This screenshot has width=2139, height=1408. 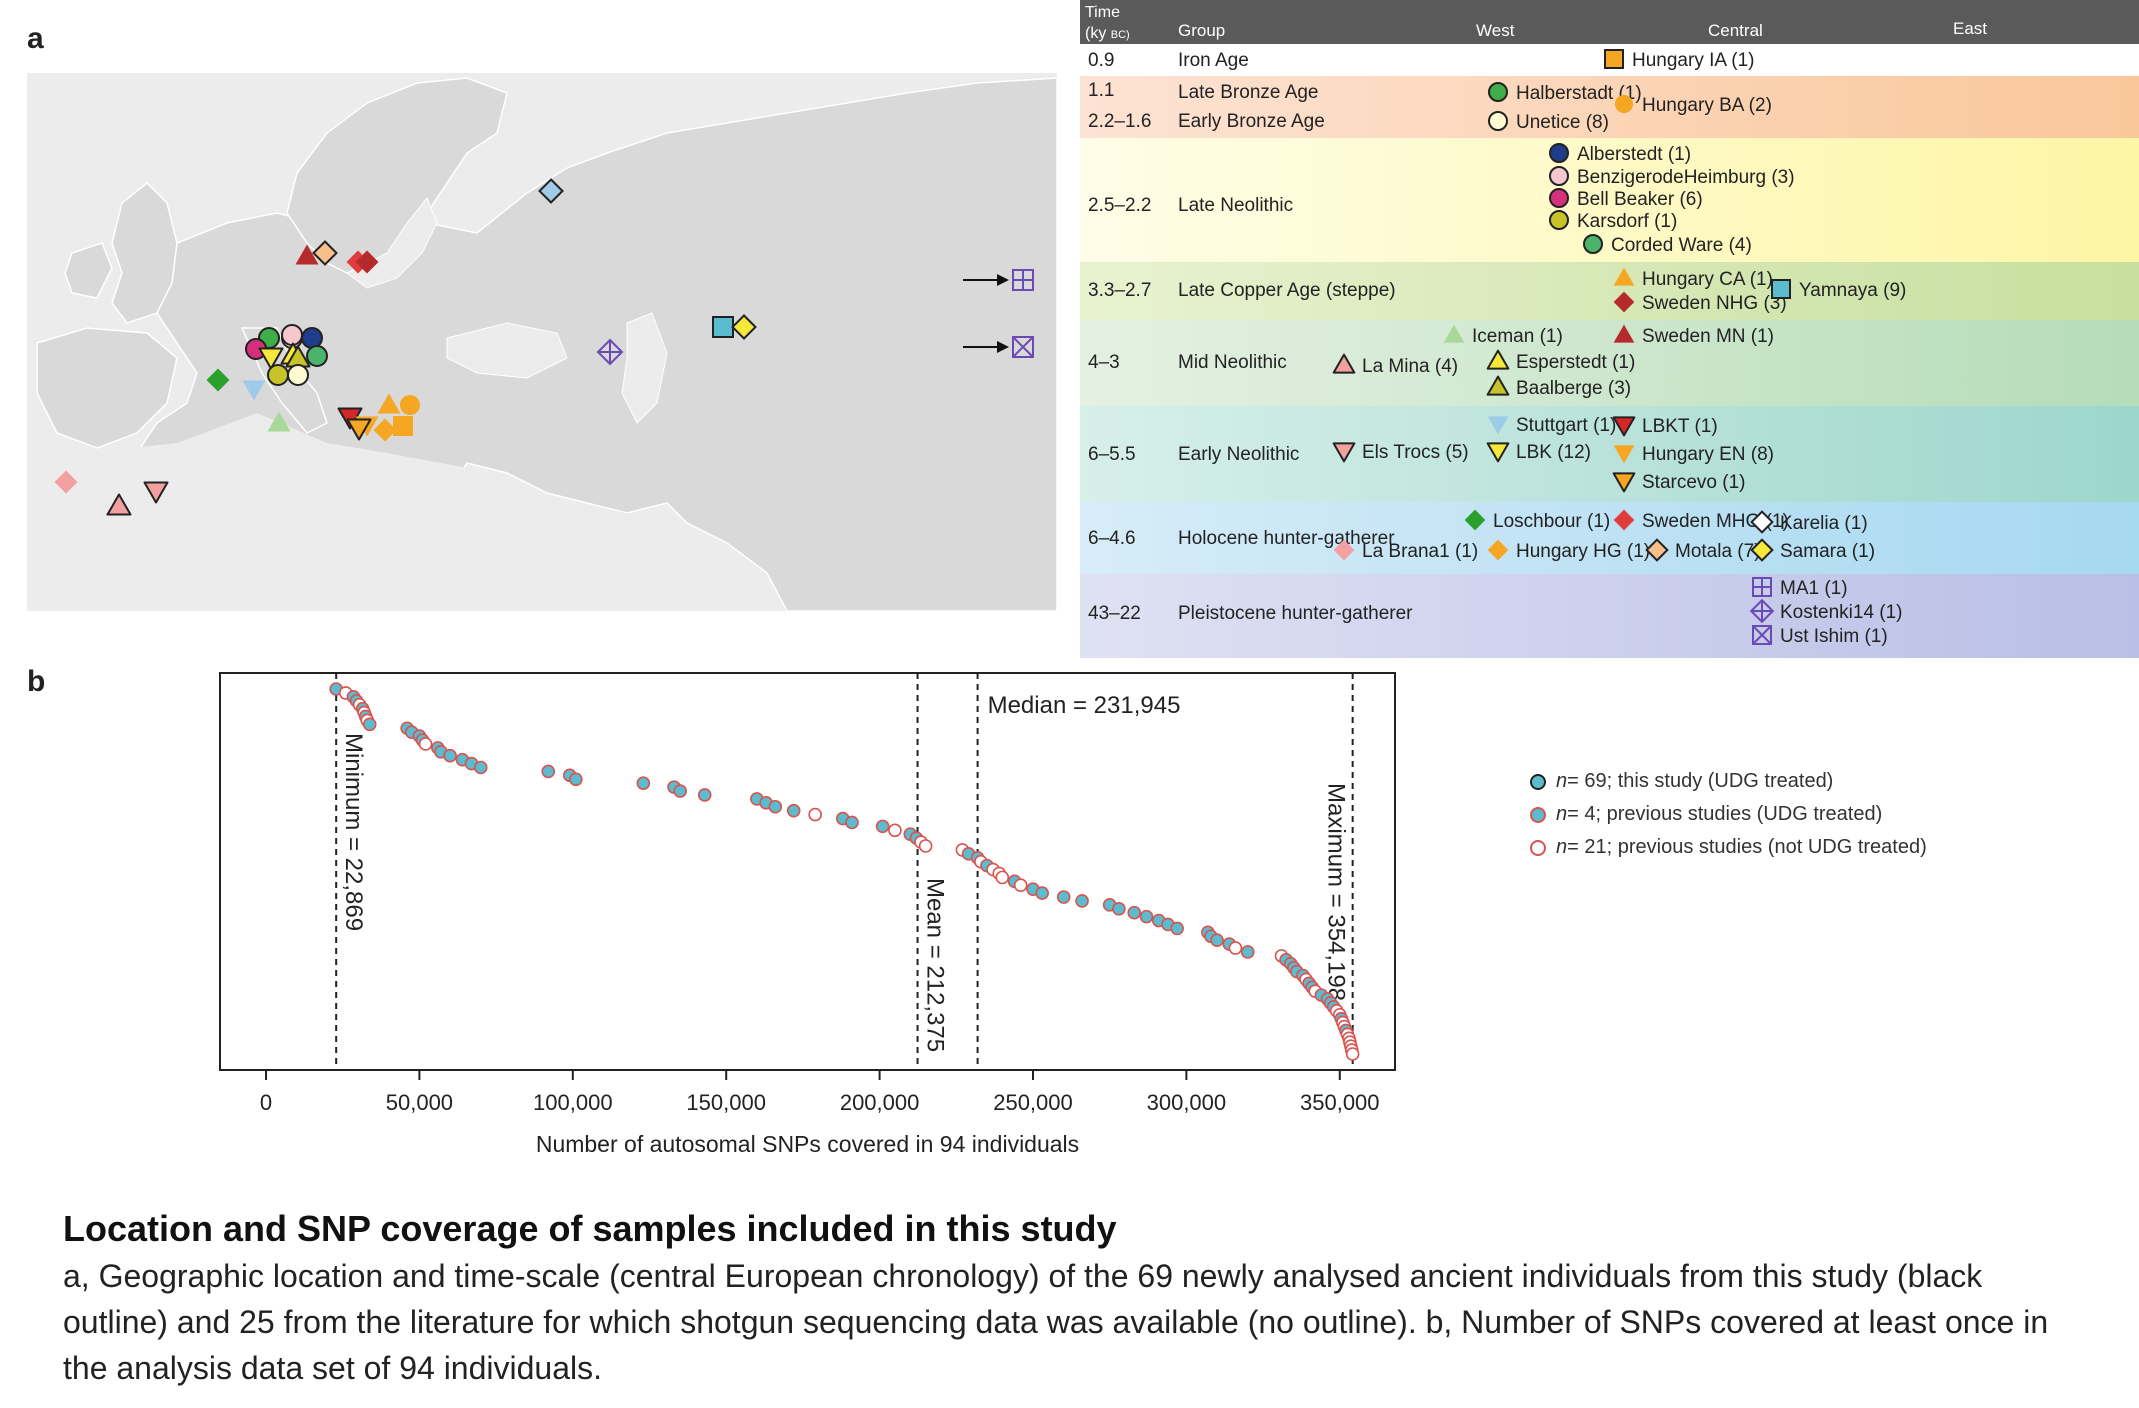 What do you see at coordinates (1454, 333) in the screenshot?
I see `table-marker-iceman` at bounding box center [1454, 333].